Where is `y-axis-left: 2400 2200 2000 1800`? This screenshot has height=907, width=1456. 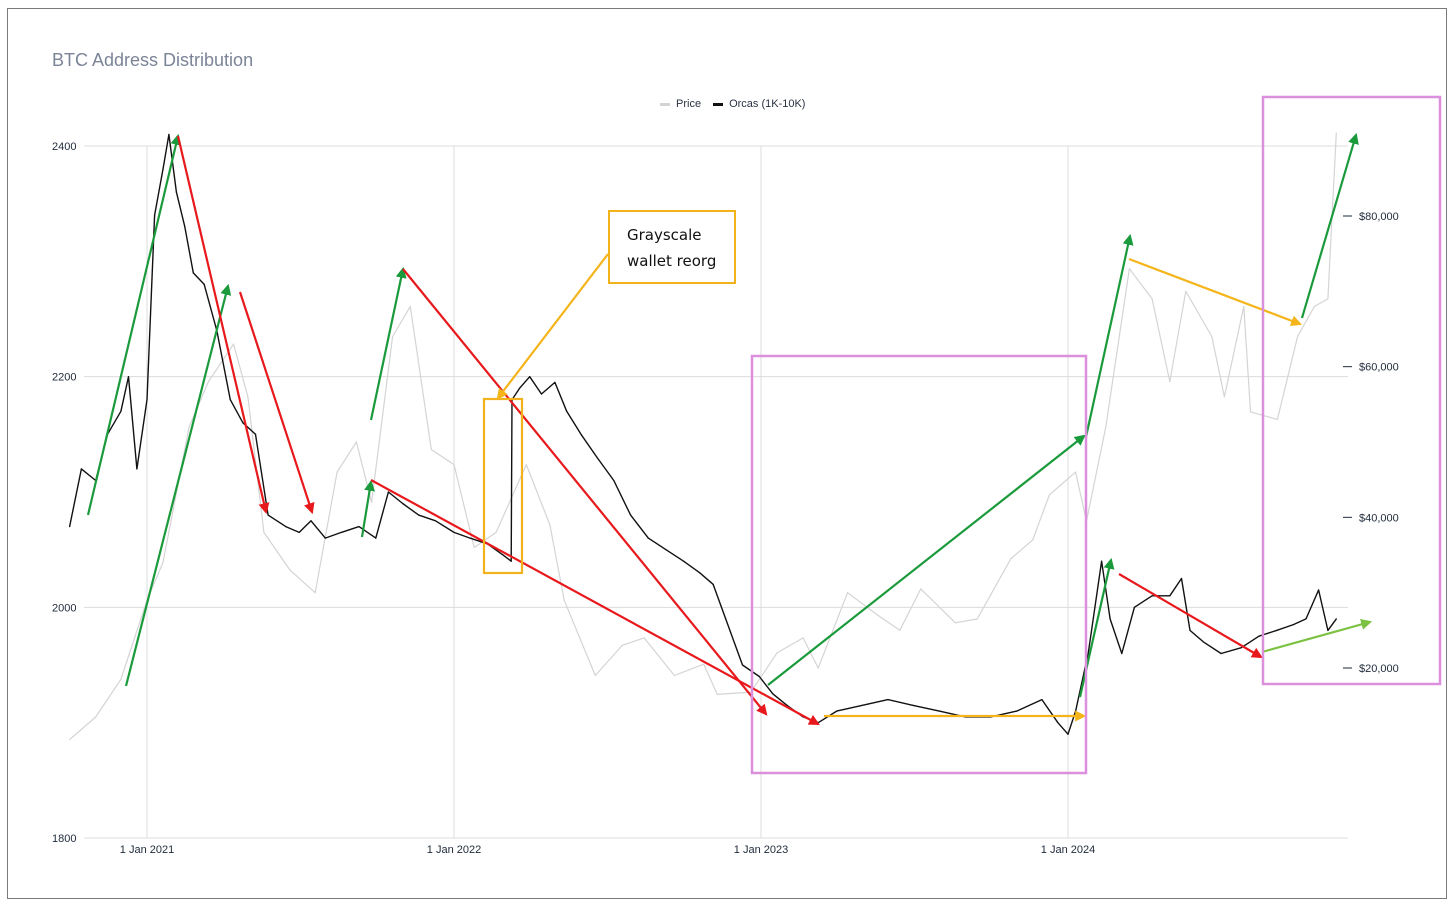
y-axis-left: 2400 2200 2000 1800 is located at coordinates (64, 493).